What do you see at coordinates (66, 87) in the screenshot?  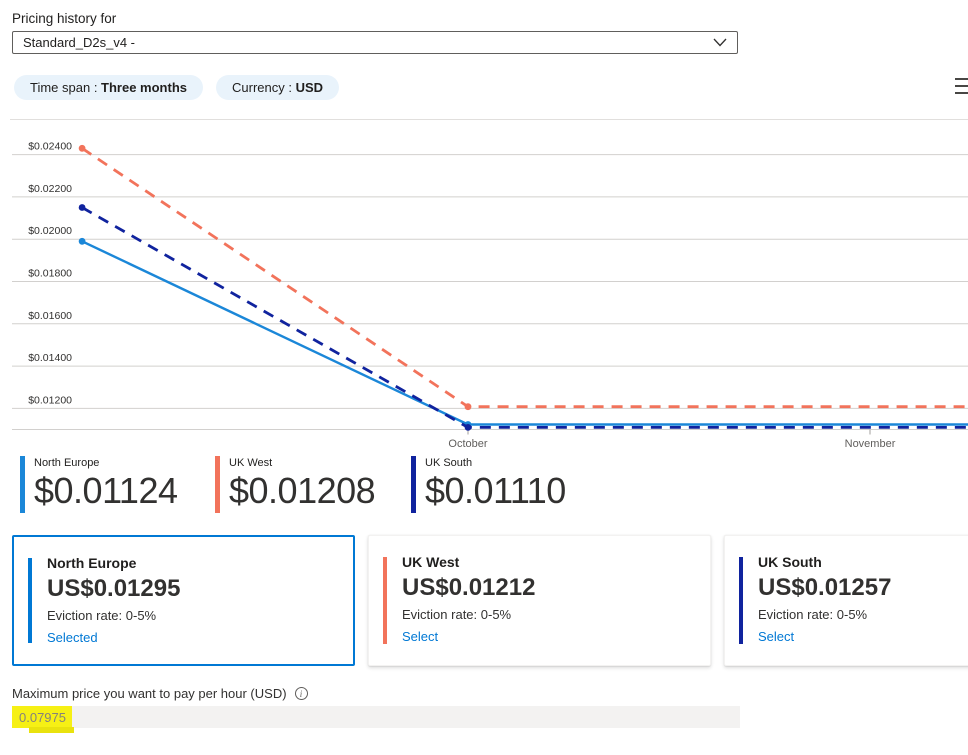 I see `time-span-label: Time span :` at bounding box center [66, 87].